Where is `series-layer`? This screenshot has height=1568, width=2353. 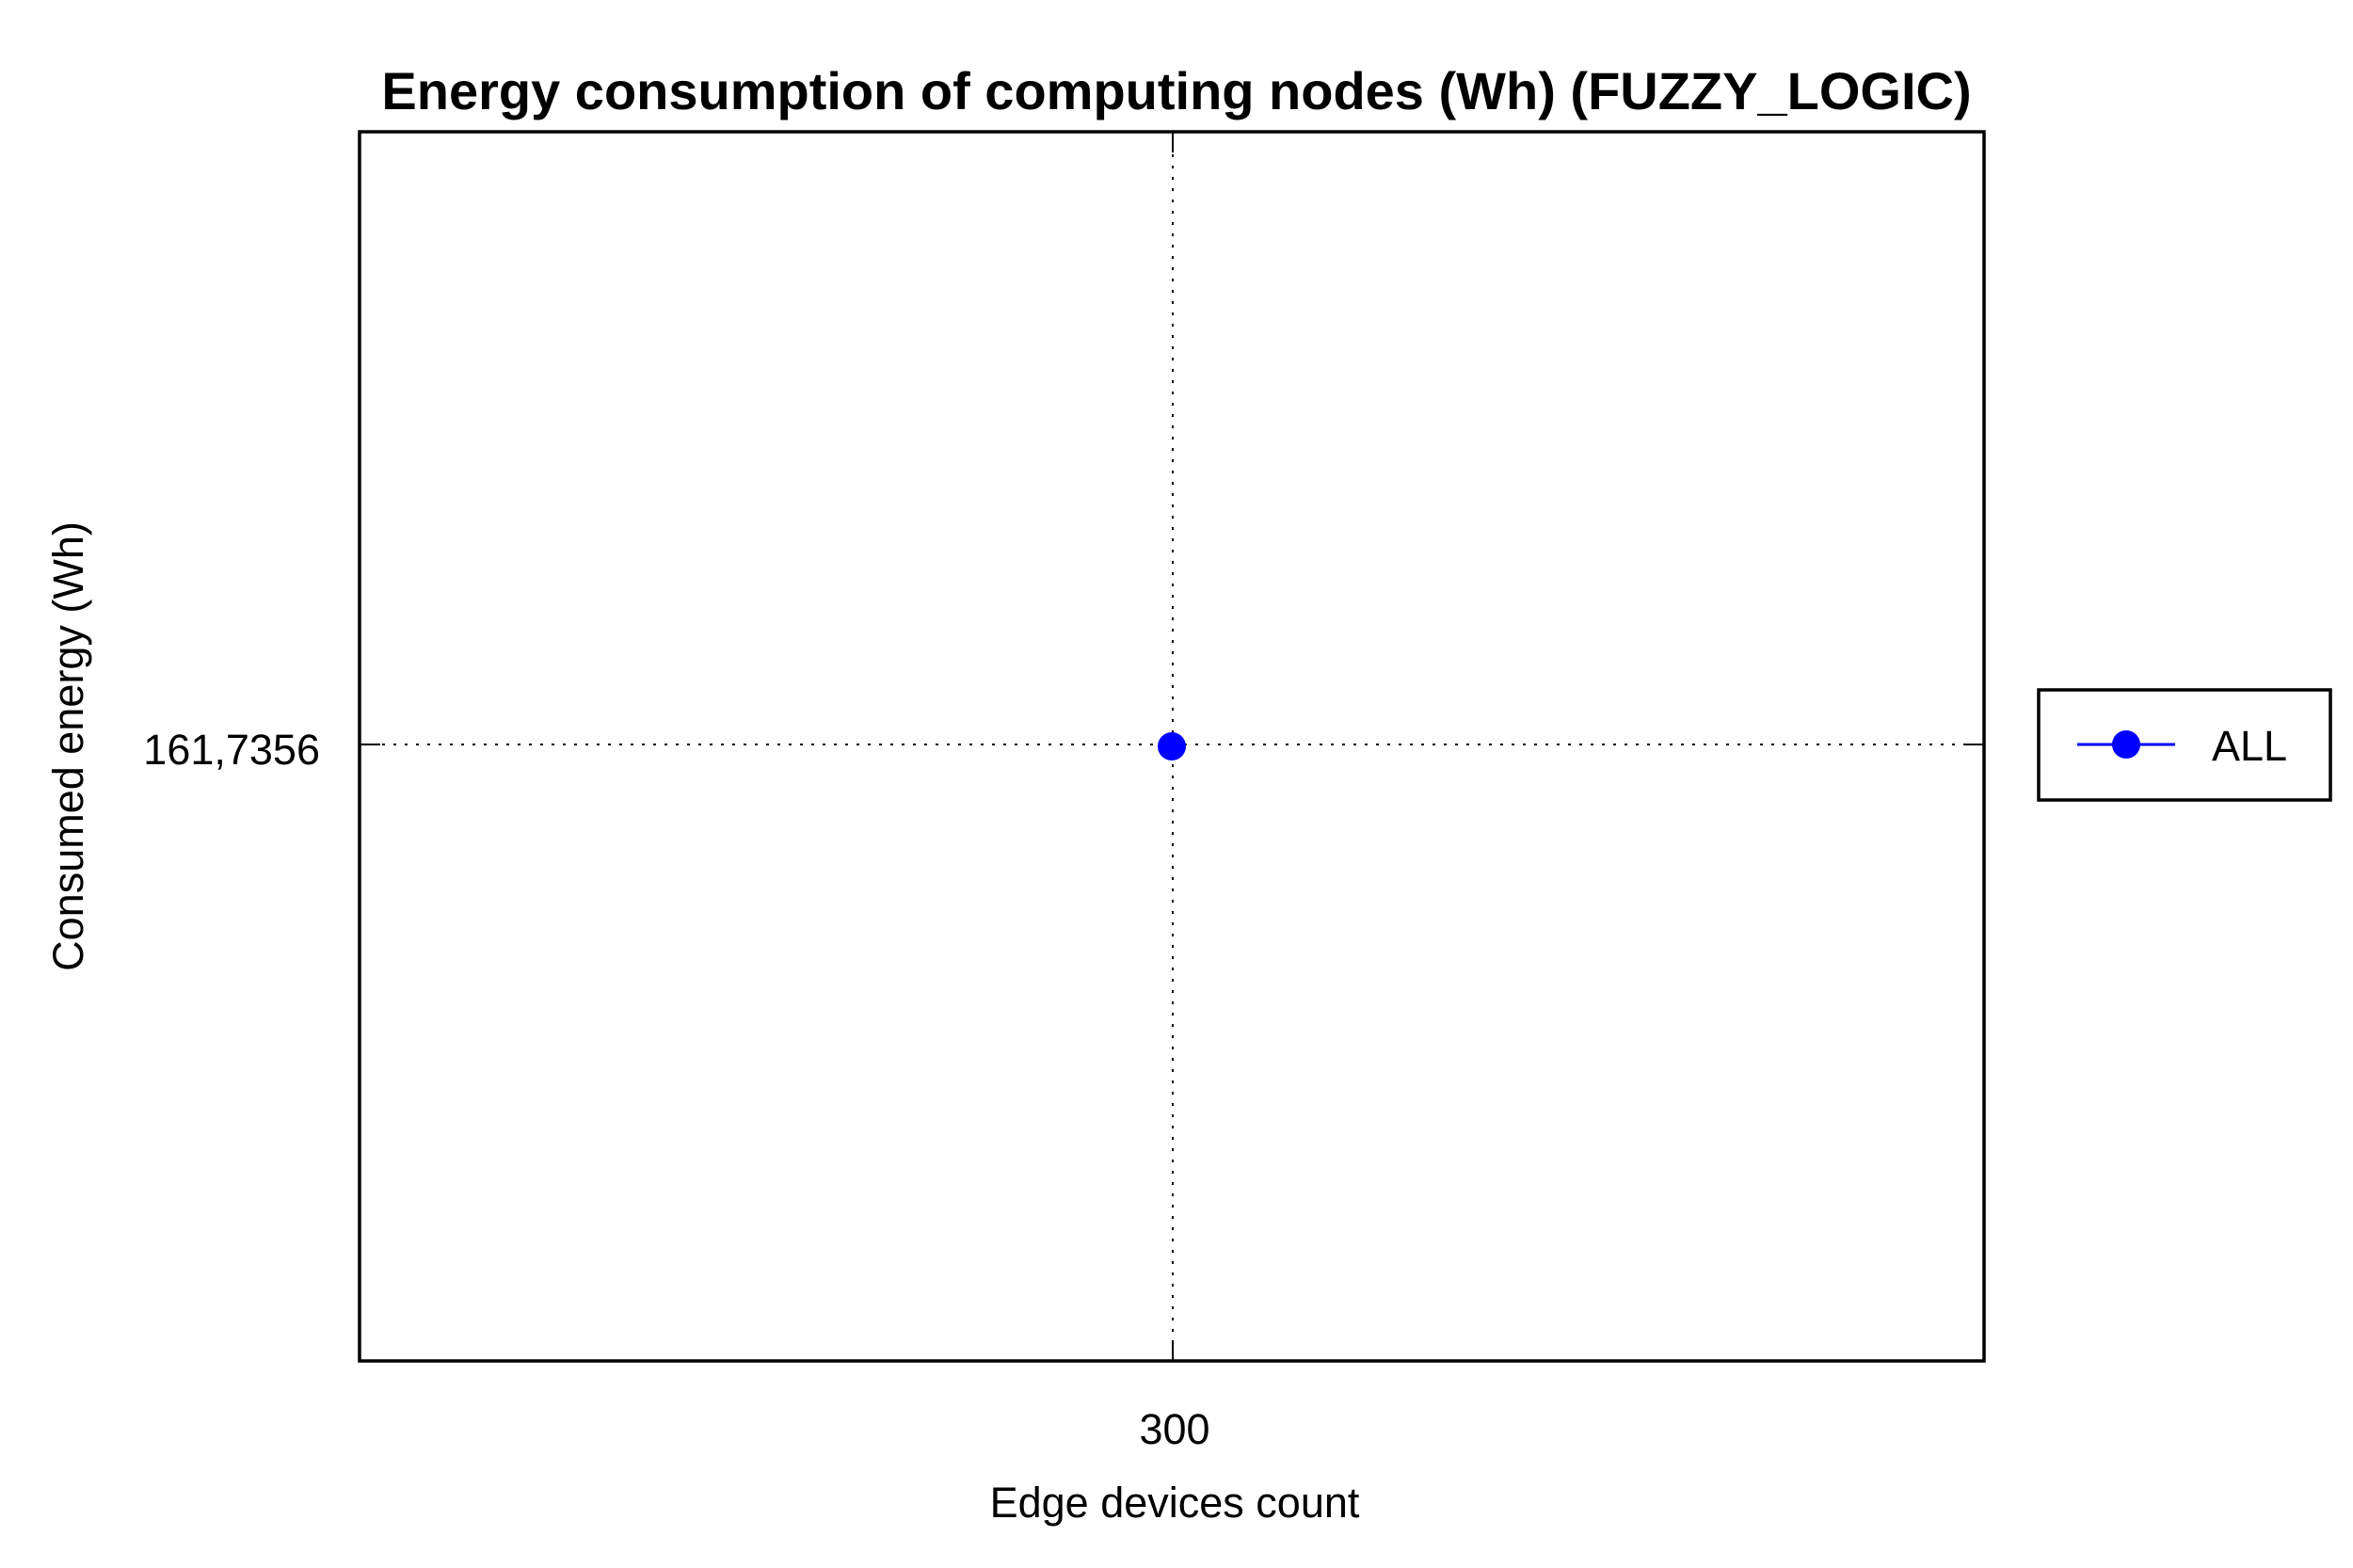 series-layer is located at coordinates (1172, 746).